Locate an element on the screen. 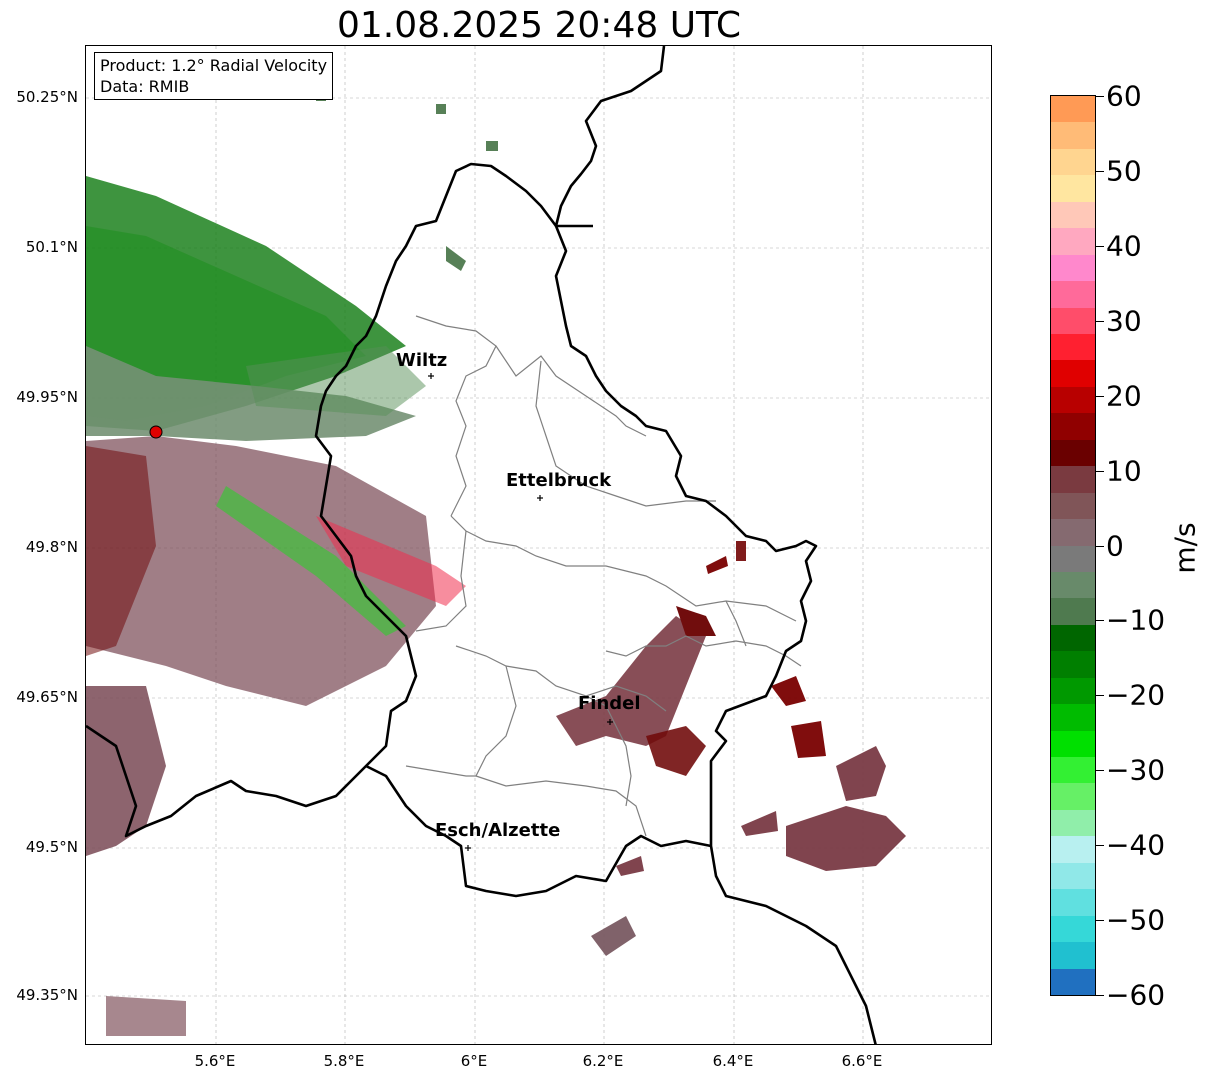  lon-tick-label: 6.2°E is located at coordinates (603, 1061).